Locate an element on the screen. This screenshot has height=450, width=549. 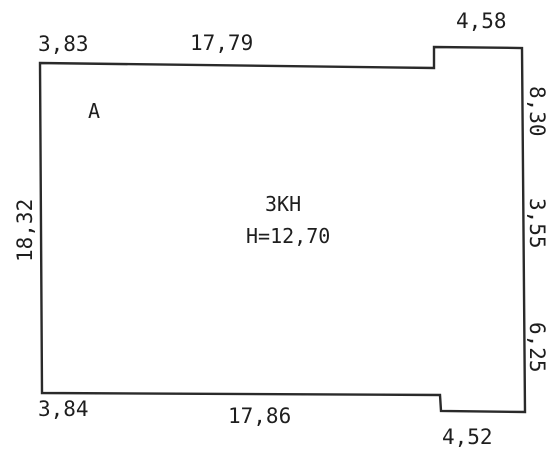
block-label: A is located at coordinates (94, 111).